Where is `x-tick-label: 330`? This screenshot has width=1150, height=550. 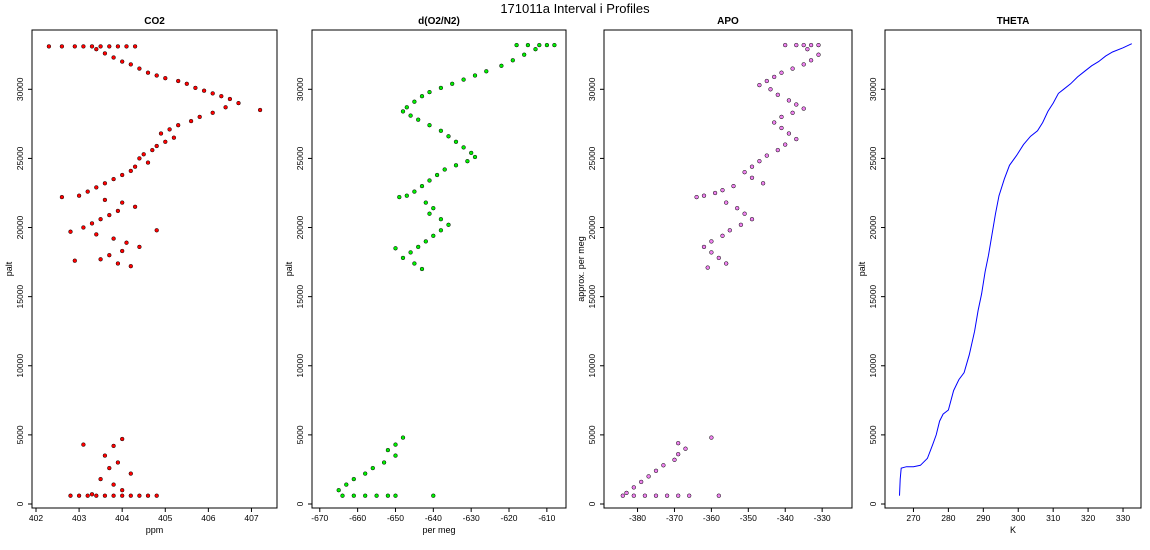
x-tick-label: 330 is located at coordinates (1123, 518).